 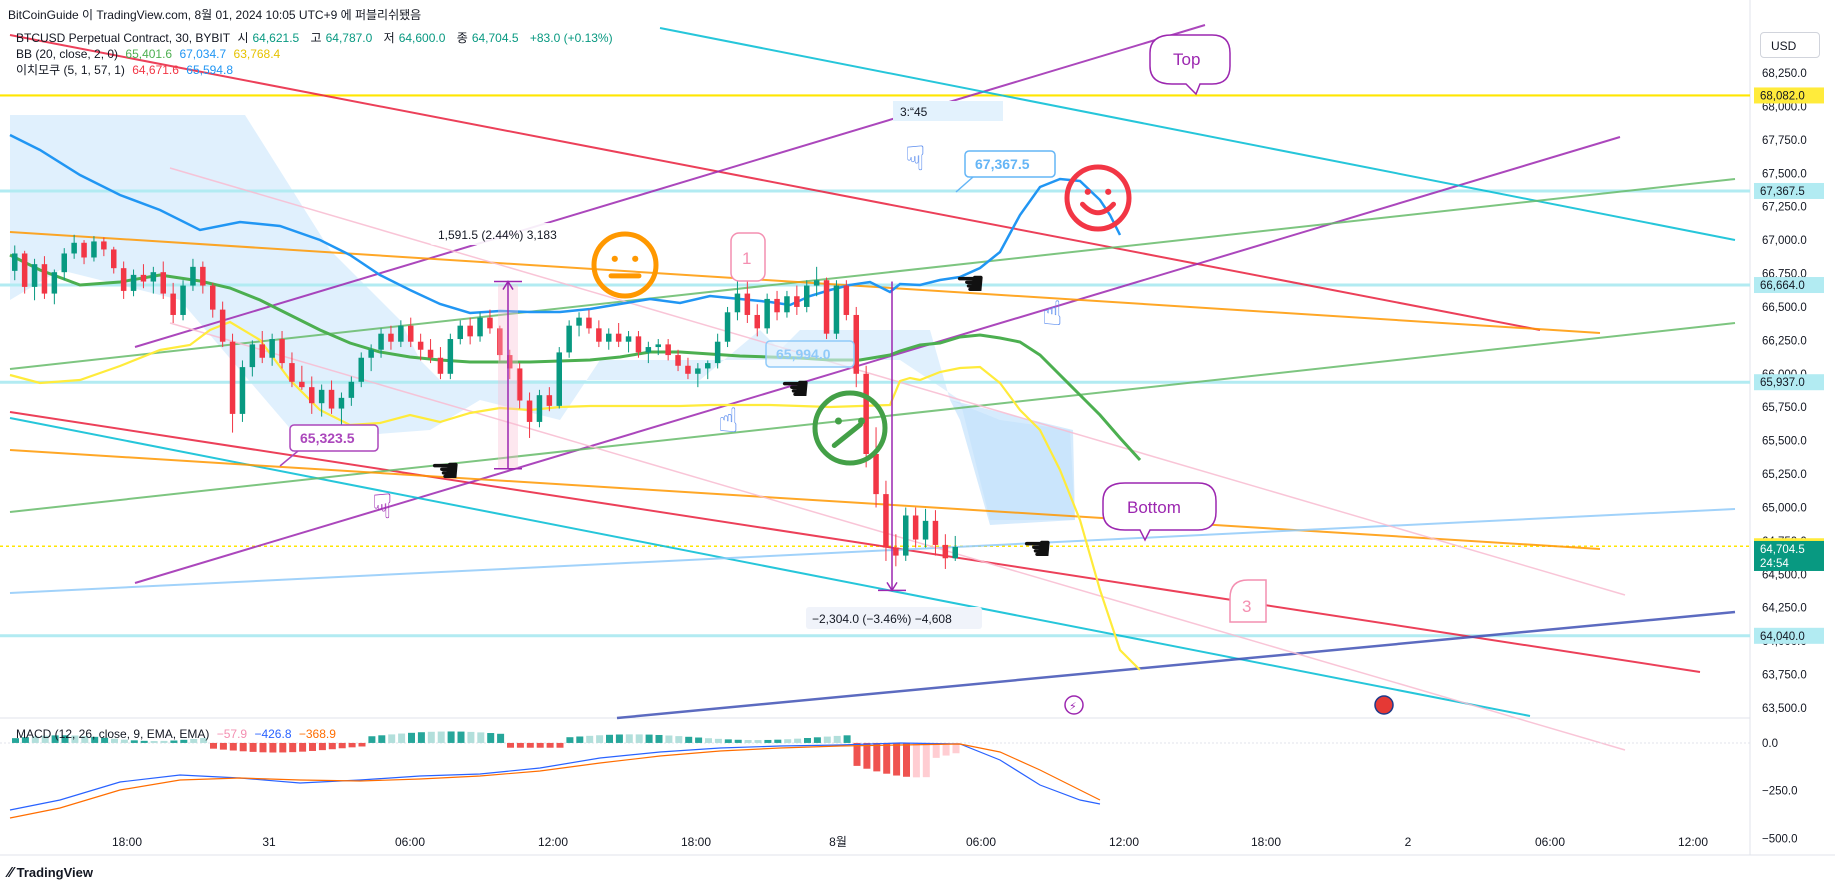 What do you see at coordinates (232, 734) in the screenshot?
I see `legend-macd-hist: −57.9` at bounding box center [232, 734].